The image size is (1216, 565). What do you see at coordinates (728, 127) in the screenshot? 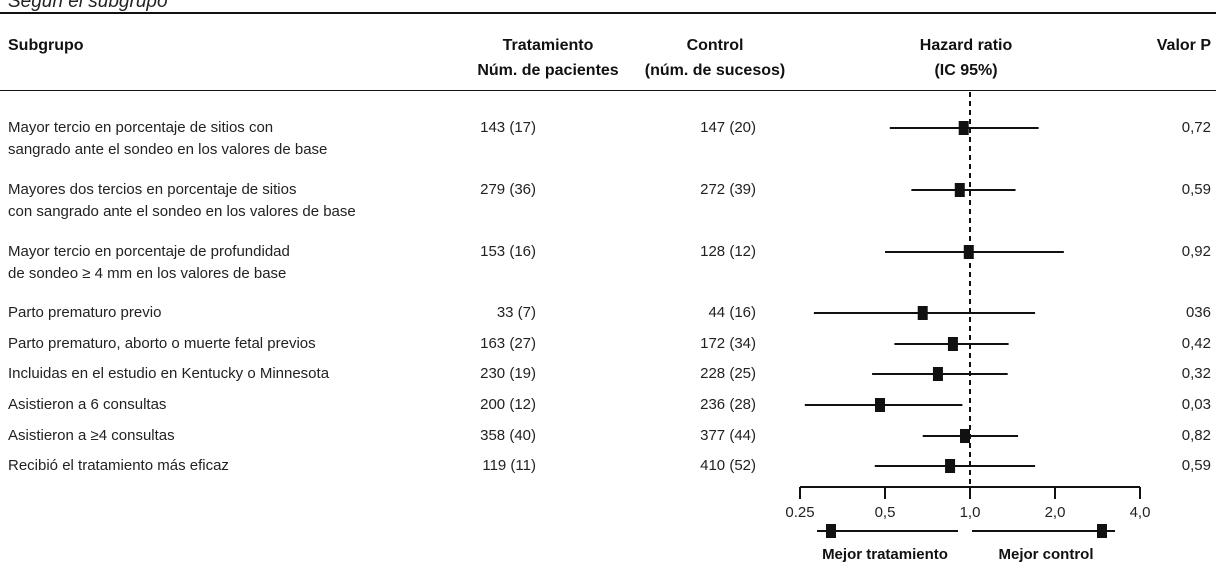
I see `control-events-count: 147 (20)` at bounding box center [728, 127].